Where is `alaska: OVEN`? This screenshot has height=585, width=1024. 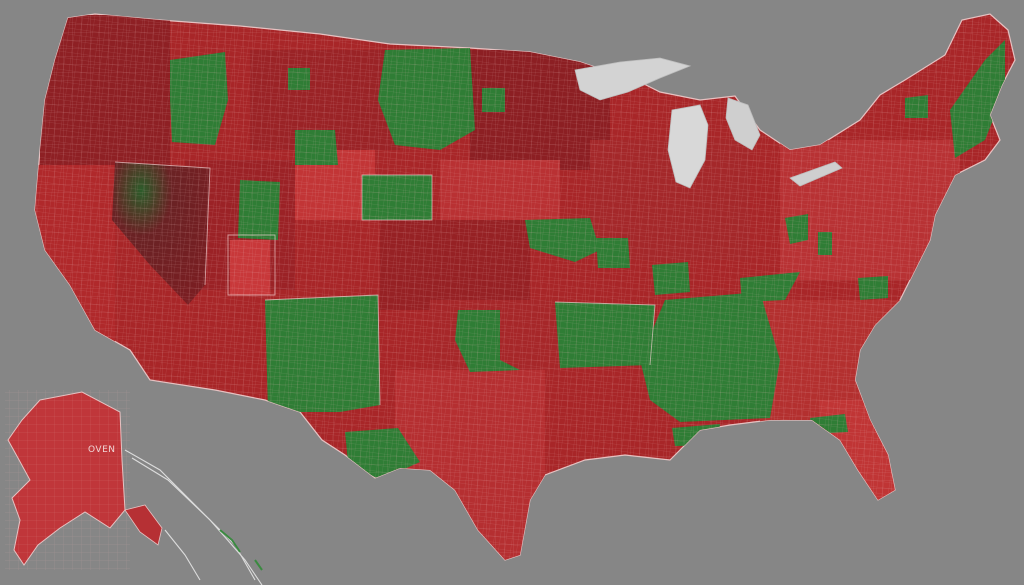 alaska: OVEN is located at coordinates (84, 480).